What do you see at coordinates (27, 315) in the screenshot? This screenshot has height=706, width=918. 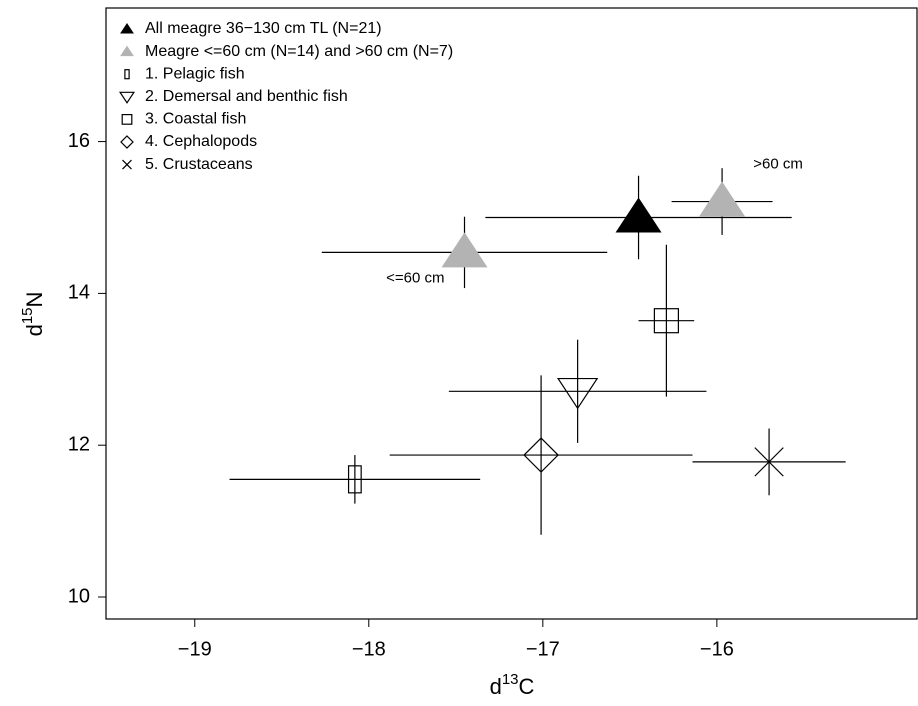 I see `y-label-sup: 15` at bounding box center [27, 315].